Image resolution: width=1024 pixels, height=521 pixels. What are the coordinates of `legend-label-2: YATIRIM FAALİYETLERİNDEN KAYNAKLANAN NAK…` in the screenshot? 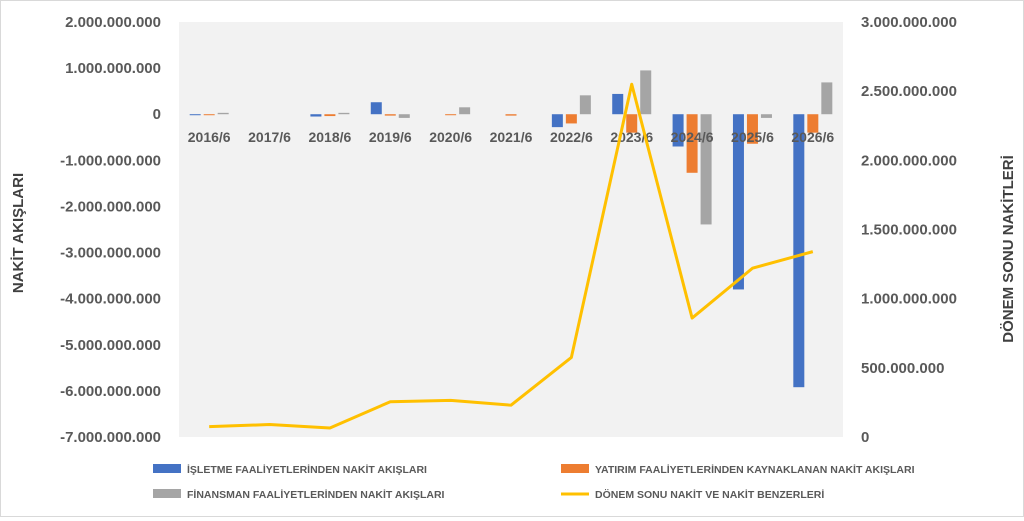 It's located at (755, 469).